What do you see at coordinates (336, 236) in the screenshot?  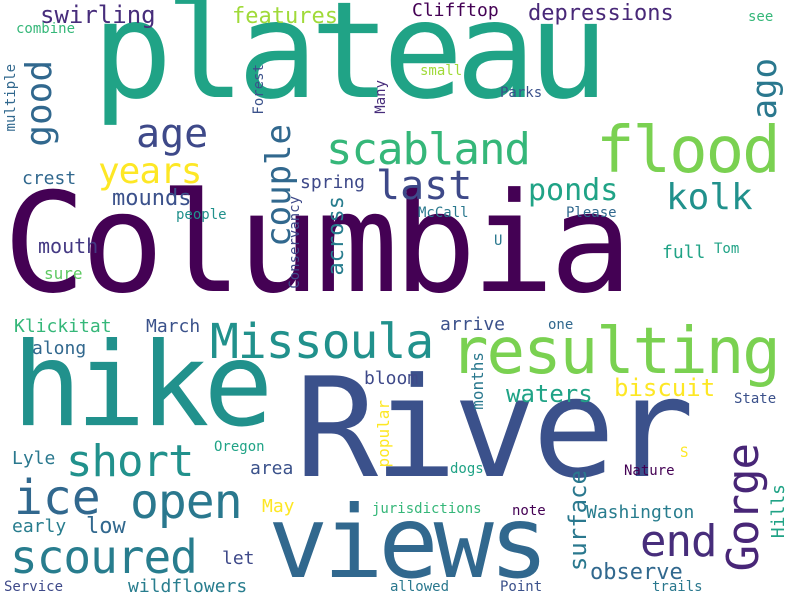 I see `word-across: across` at bounding box center [336, 236].